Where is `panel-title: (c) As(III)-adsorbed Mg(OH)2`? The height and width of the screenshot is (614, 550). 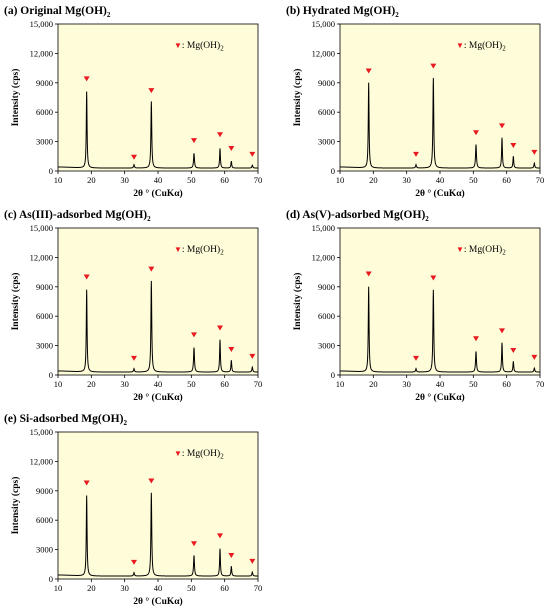 panel-title: (c) As(III)-adsorbed Mg(OH)2 is located at coordinates (77, 216).